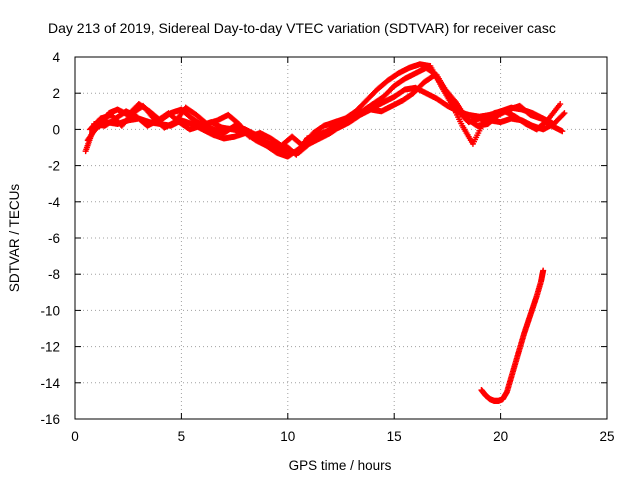 The height and width of the screenshot is (480, 640). I want to click on series-track-d, so click(328, 115).